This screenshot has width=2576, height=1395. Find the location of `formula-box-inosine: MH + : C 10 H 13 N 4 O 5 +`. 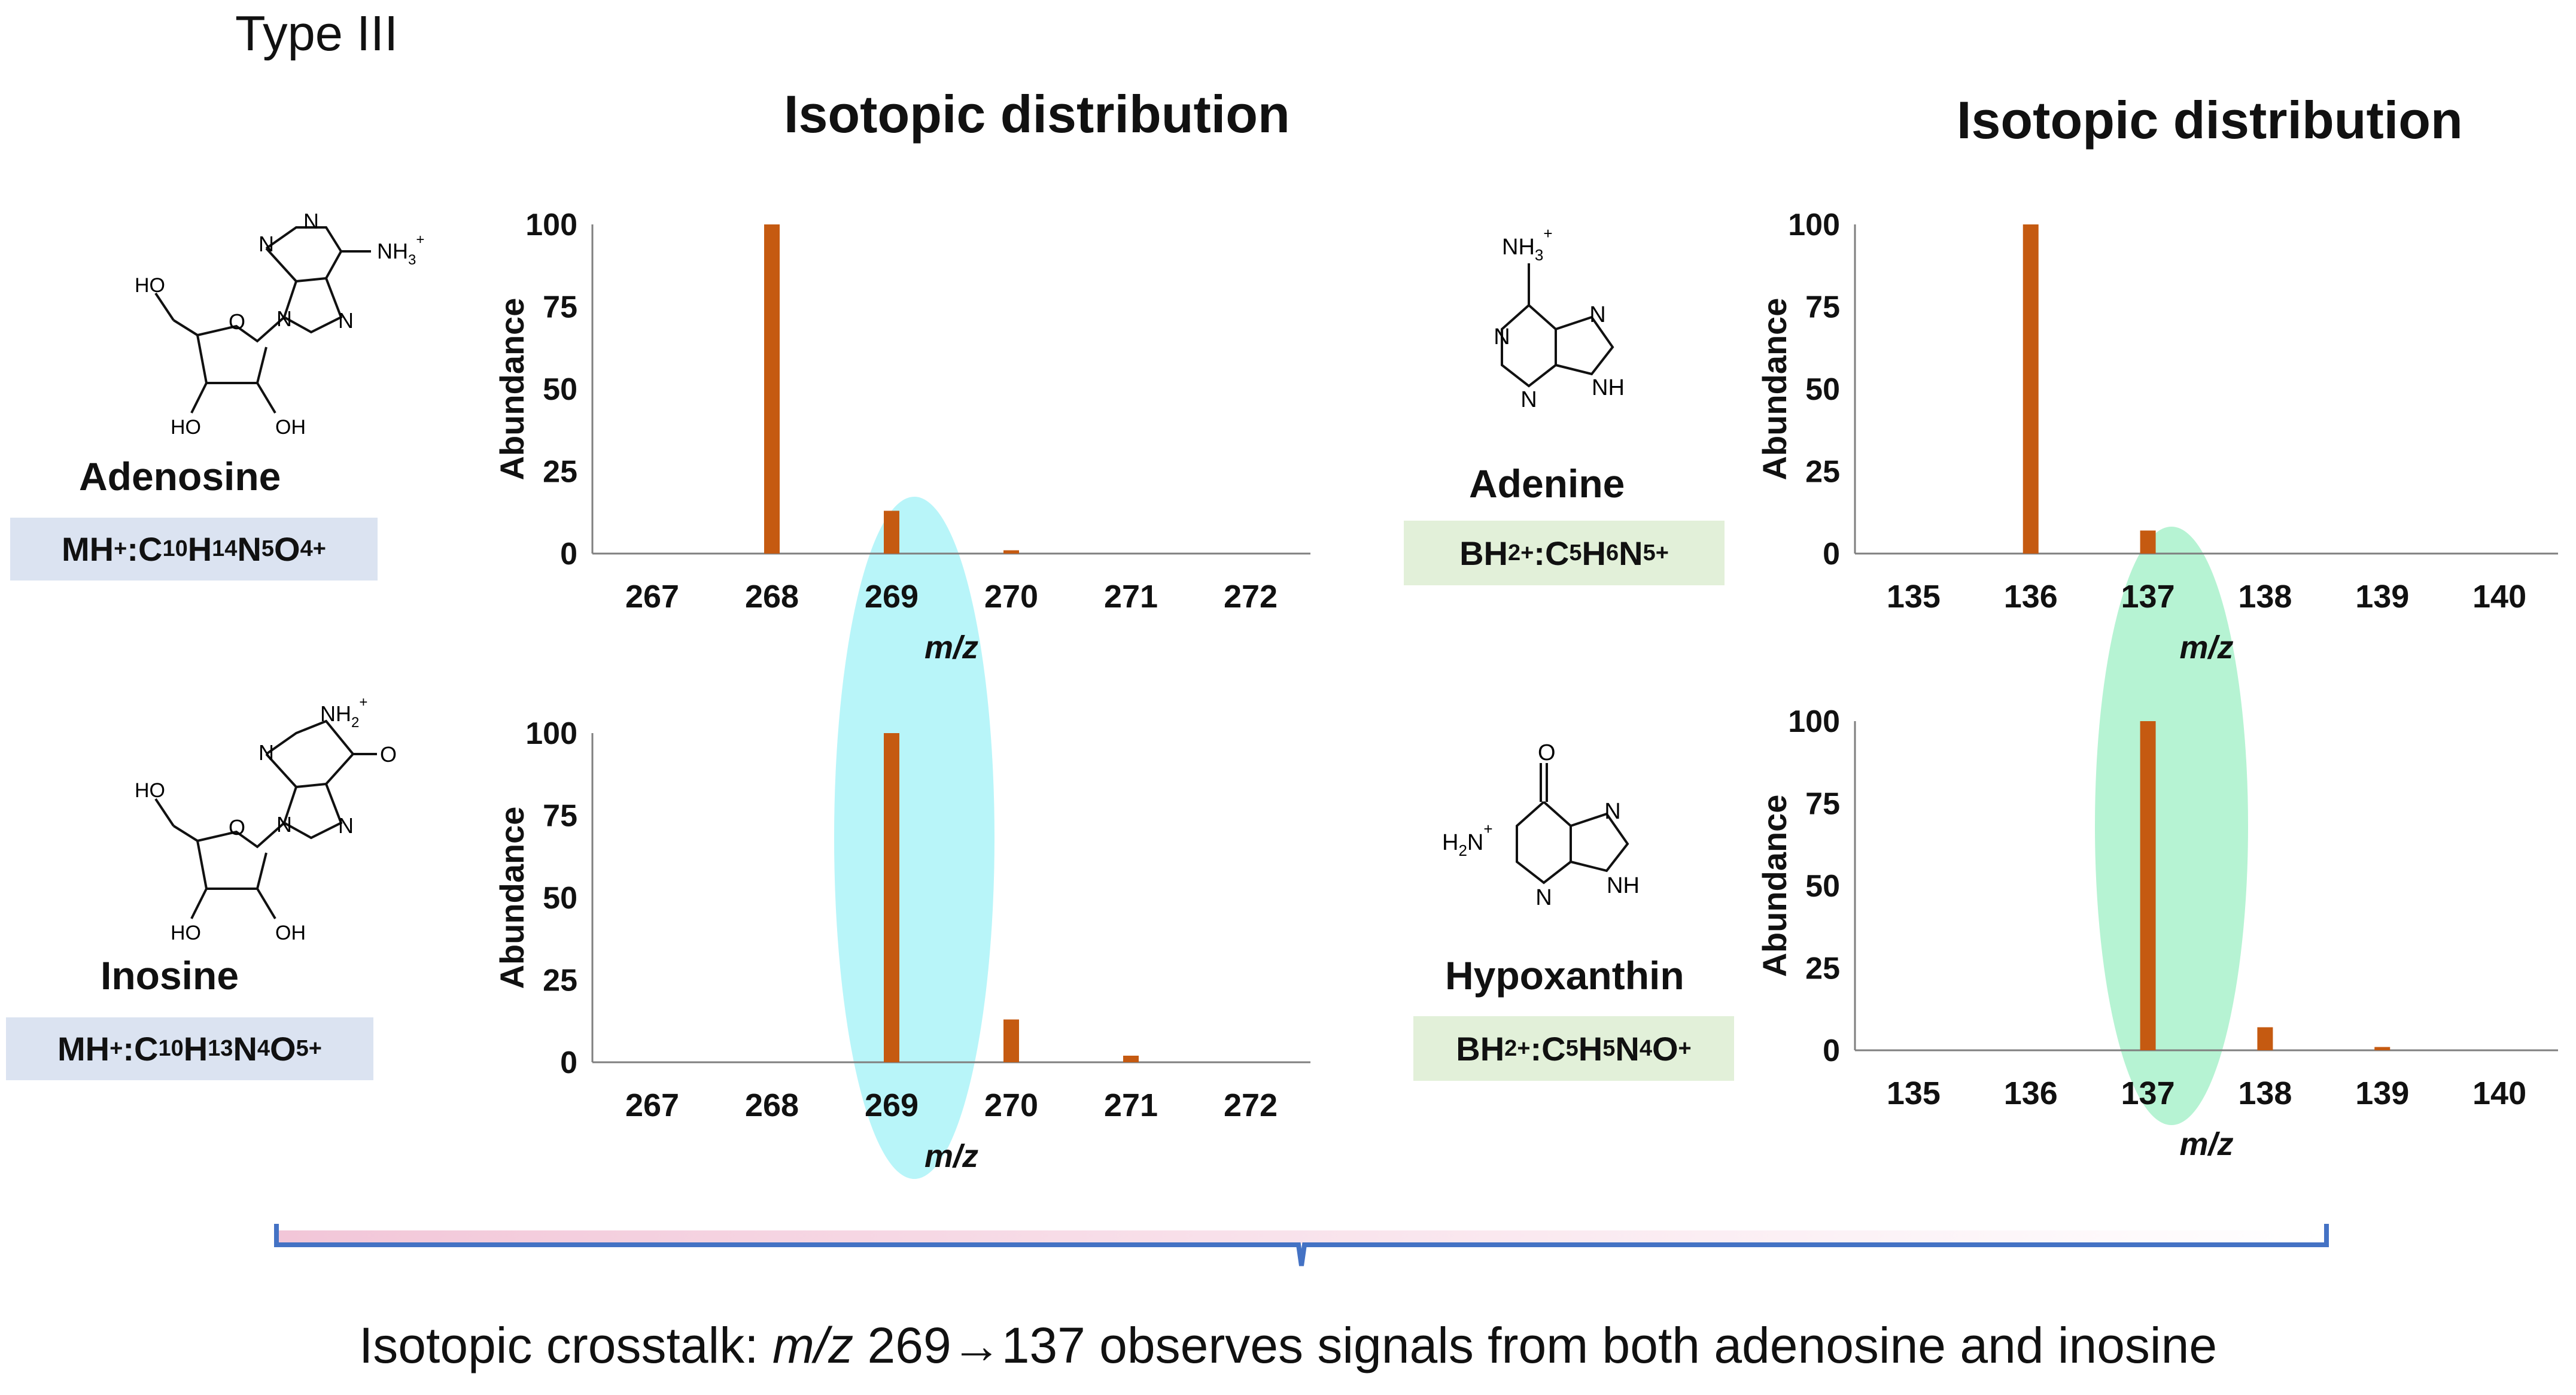

formula-box-inosine: MH + : C 10 H 13 N 4 O 5 + is located at coordinates (189, 1048).